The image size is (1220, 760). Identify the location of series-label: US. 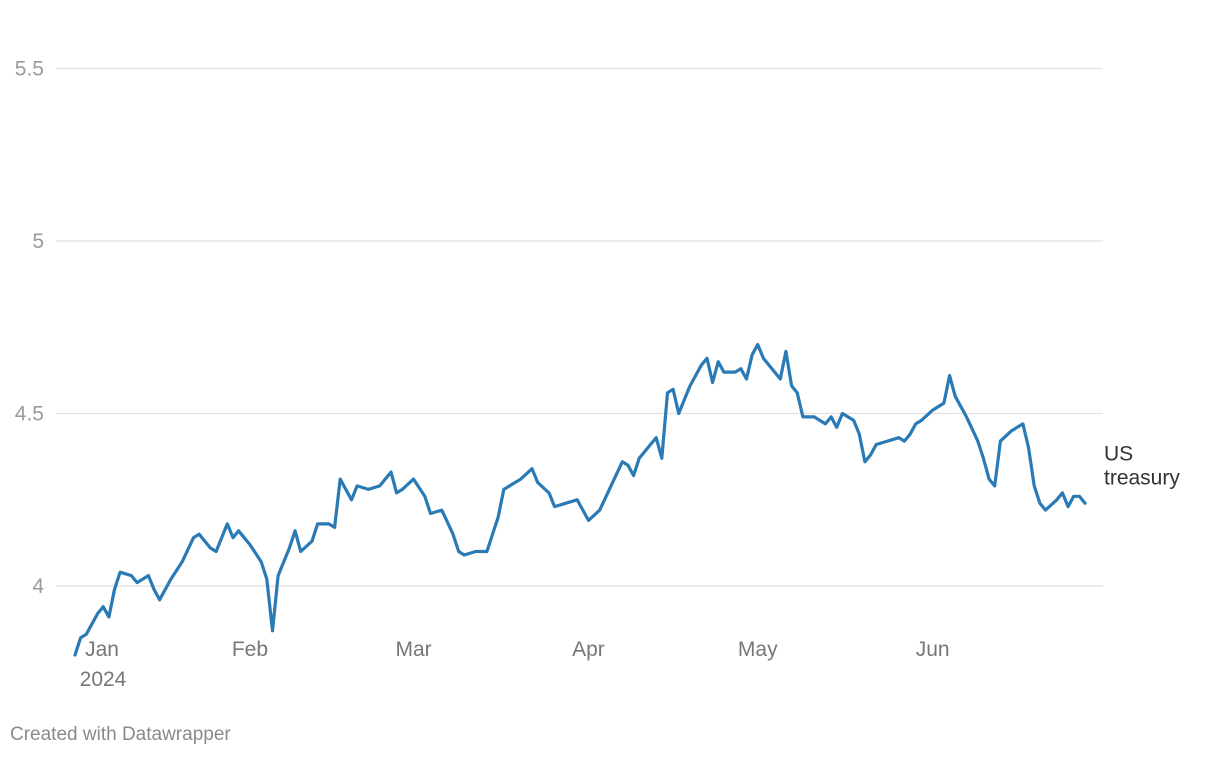
(1118, 454).